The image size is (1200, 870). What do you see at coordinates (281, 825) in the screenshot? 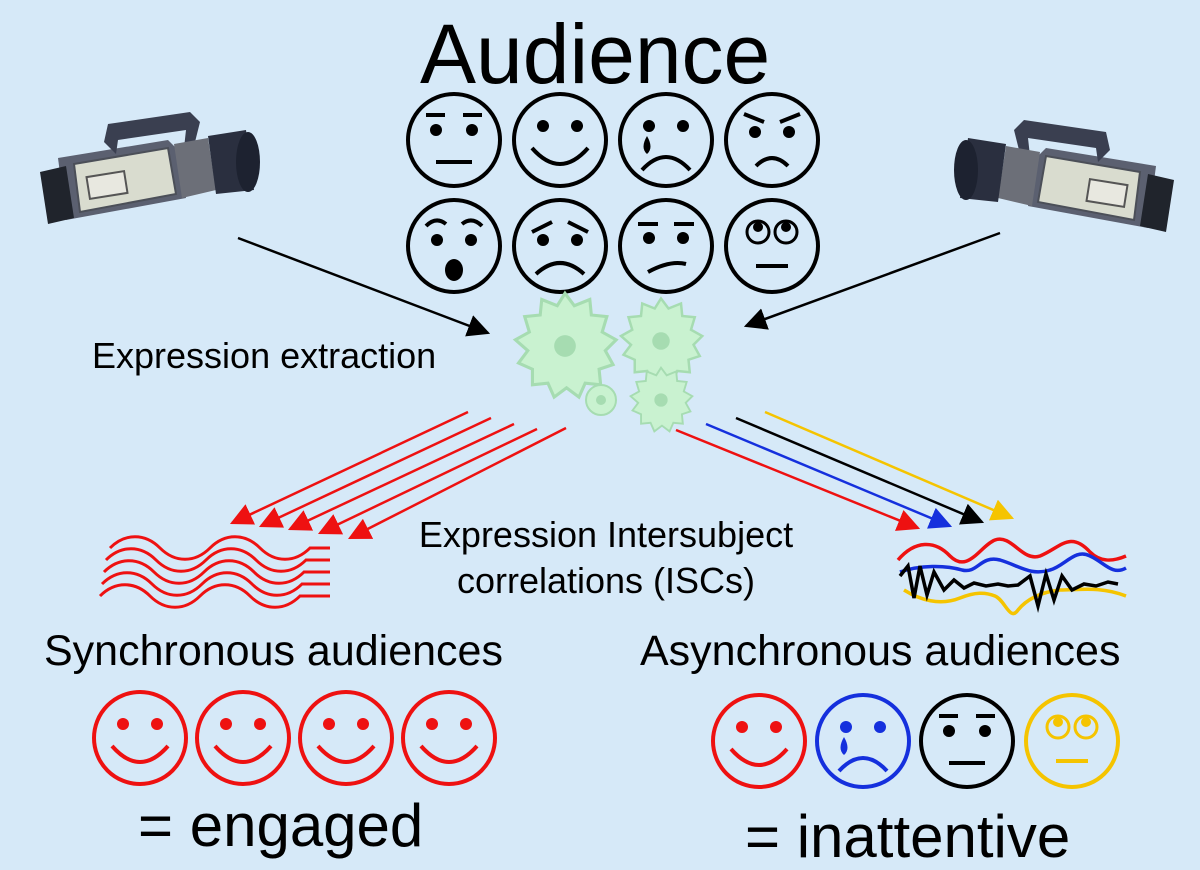
I see `engaged-label: = engaged` at bounding box center [281, 825].